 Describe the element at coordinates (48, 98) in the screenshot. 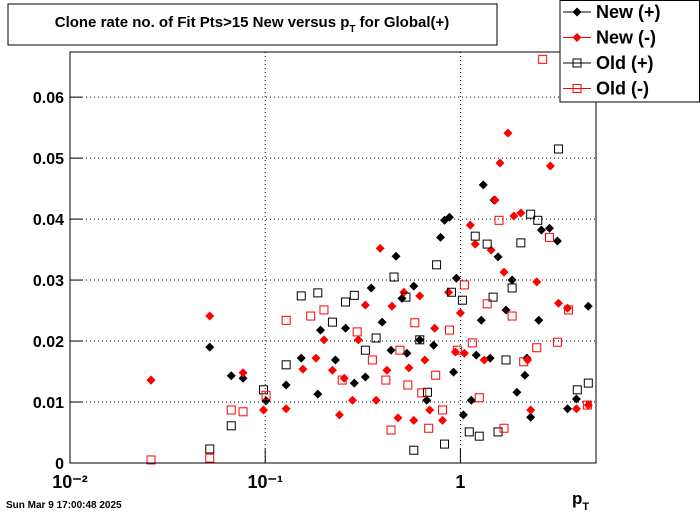

I see `y-tick-label: 0.06` at that location.